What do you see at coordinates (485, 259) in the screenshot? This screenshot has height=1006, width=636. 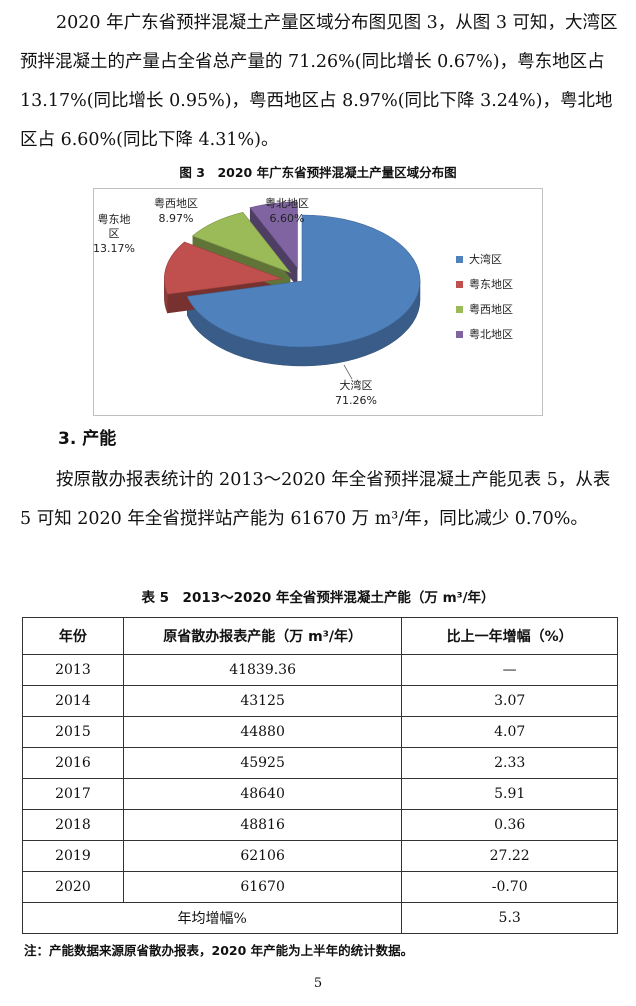 I see `legend-label-dawan: 大湾区` at bounding box center [485, 259].